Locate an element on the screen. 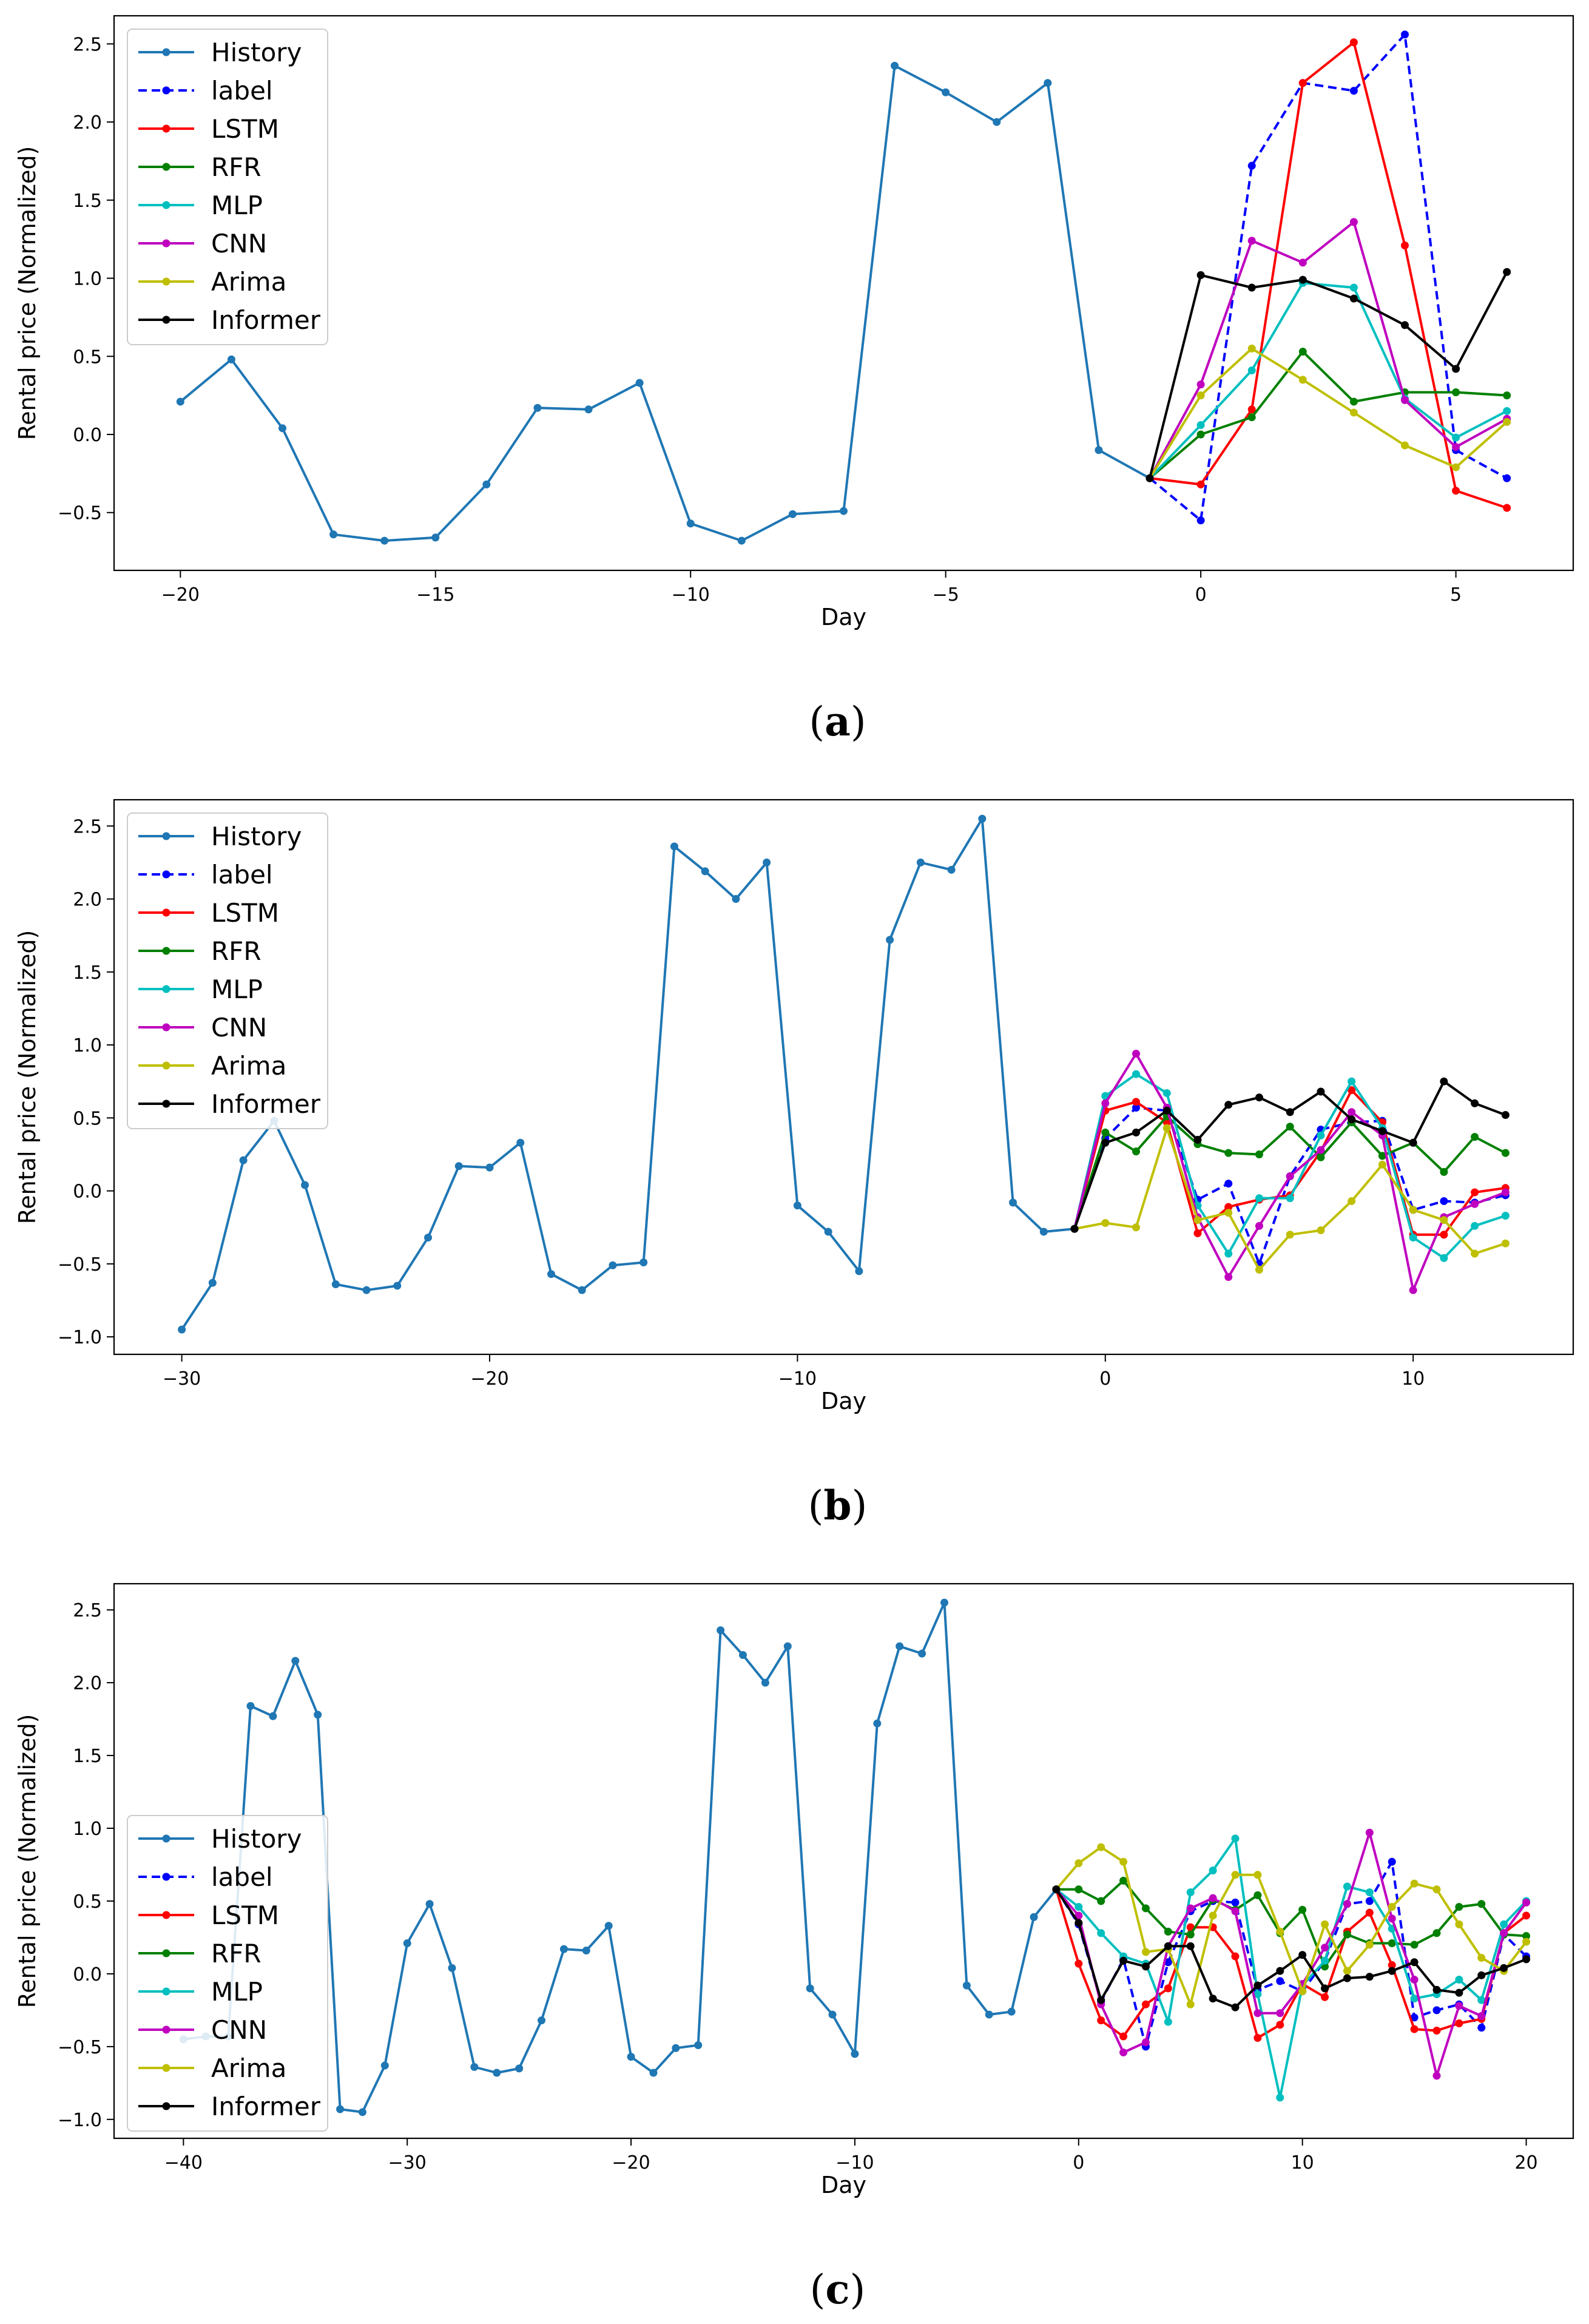 This screenshot has height=2324, width=1589. x-tick-label: 10 is located at coordinates (1413, 1379).